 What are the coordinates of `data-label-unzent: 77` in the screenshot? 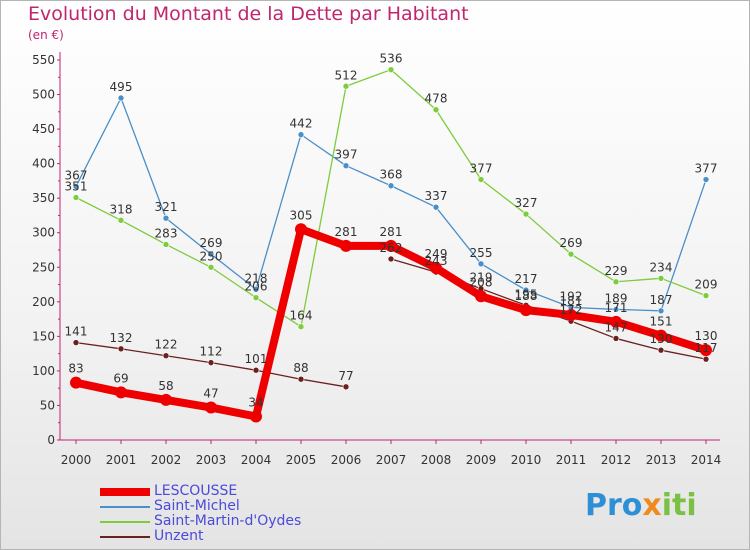 It's located at (345, 376).